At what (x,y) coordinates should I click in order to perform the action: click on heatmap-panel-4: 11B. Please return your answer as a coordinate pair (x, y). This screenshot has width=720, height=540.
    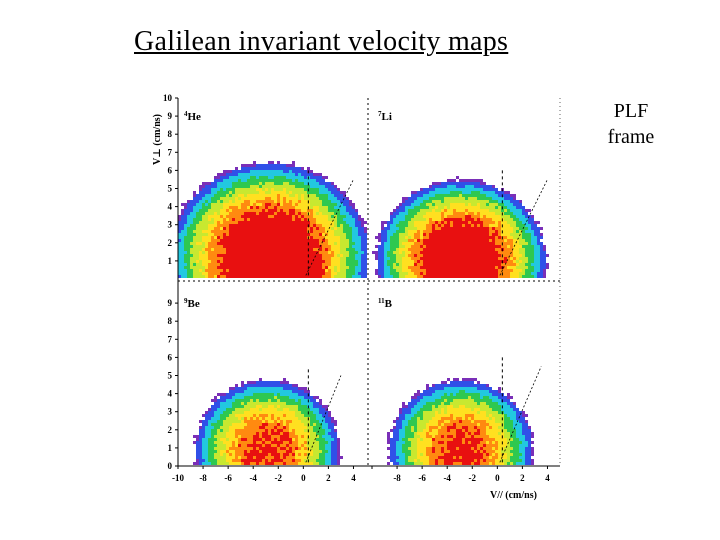
    Looking at the image, I should click on (460, 381).